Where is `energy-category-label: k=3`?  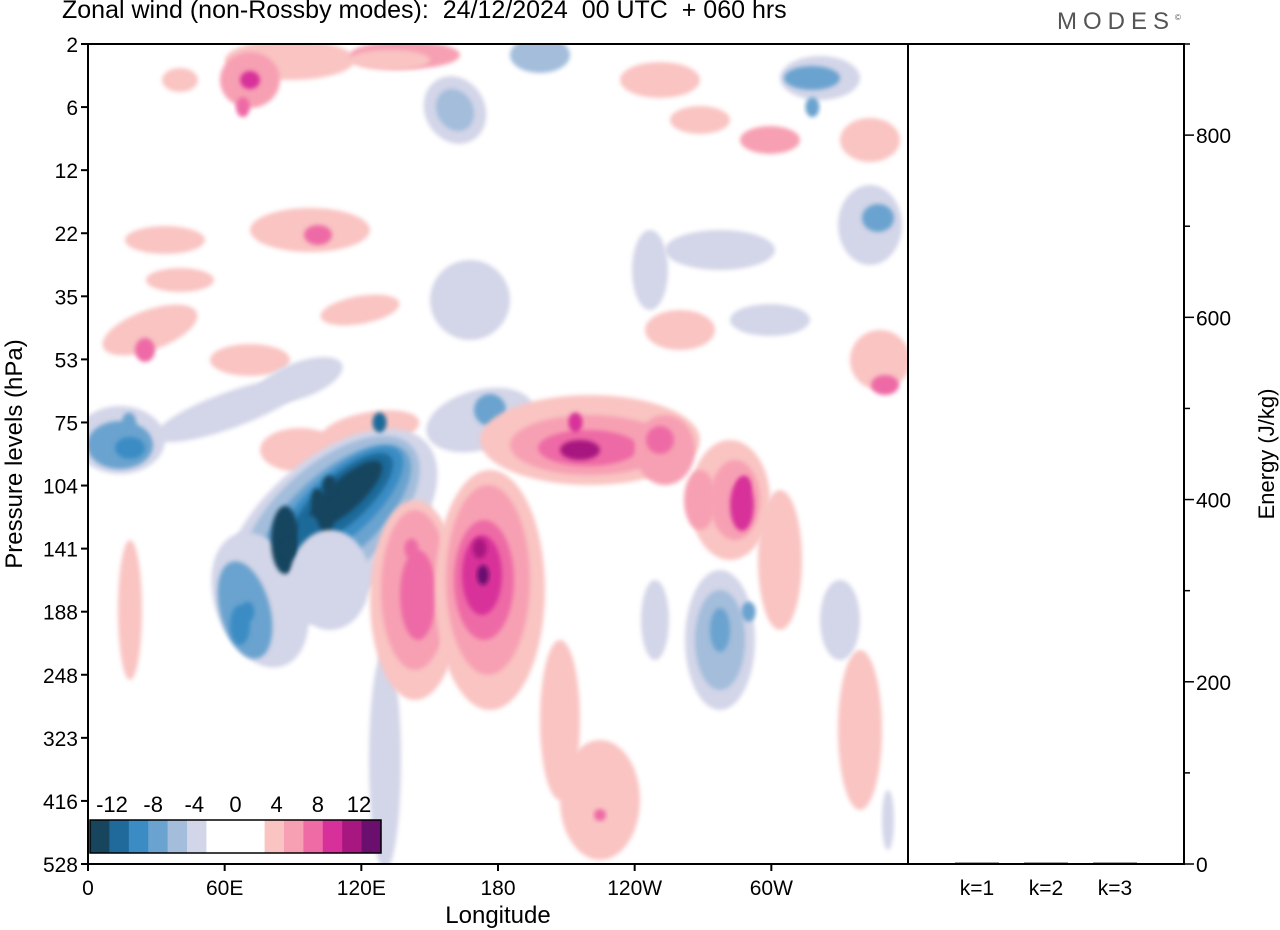 energy-category-label: k=3 is located at coordinates (1115, 888).